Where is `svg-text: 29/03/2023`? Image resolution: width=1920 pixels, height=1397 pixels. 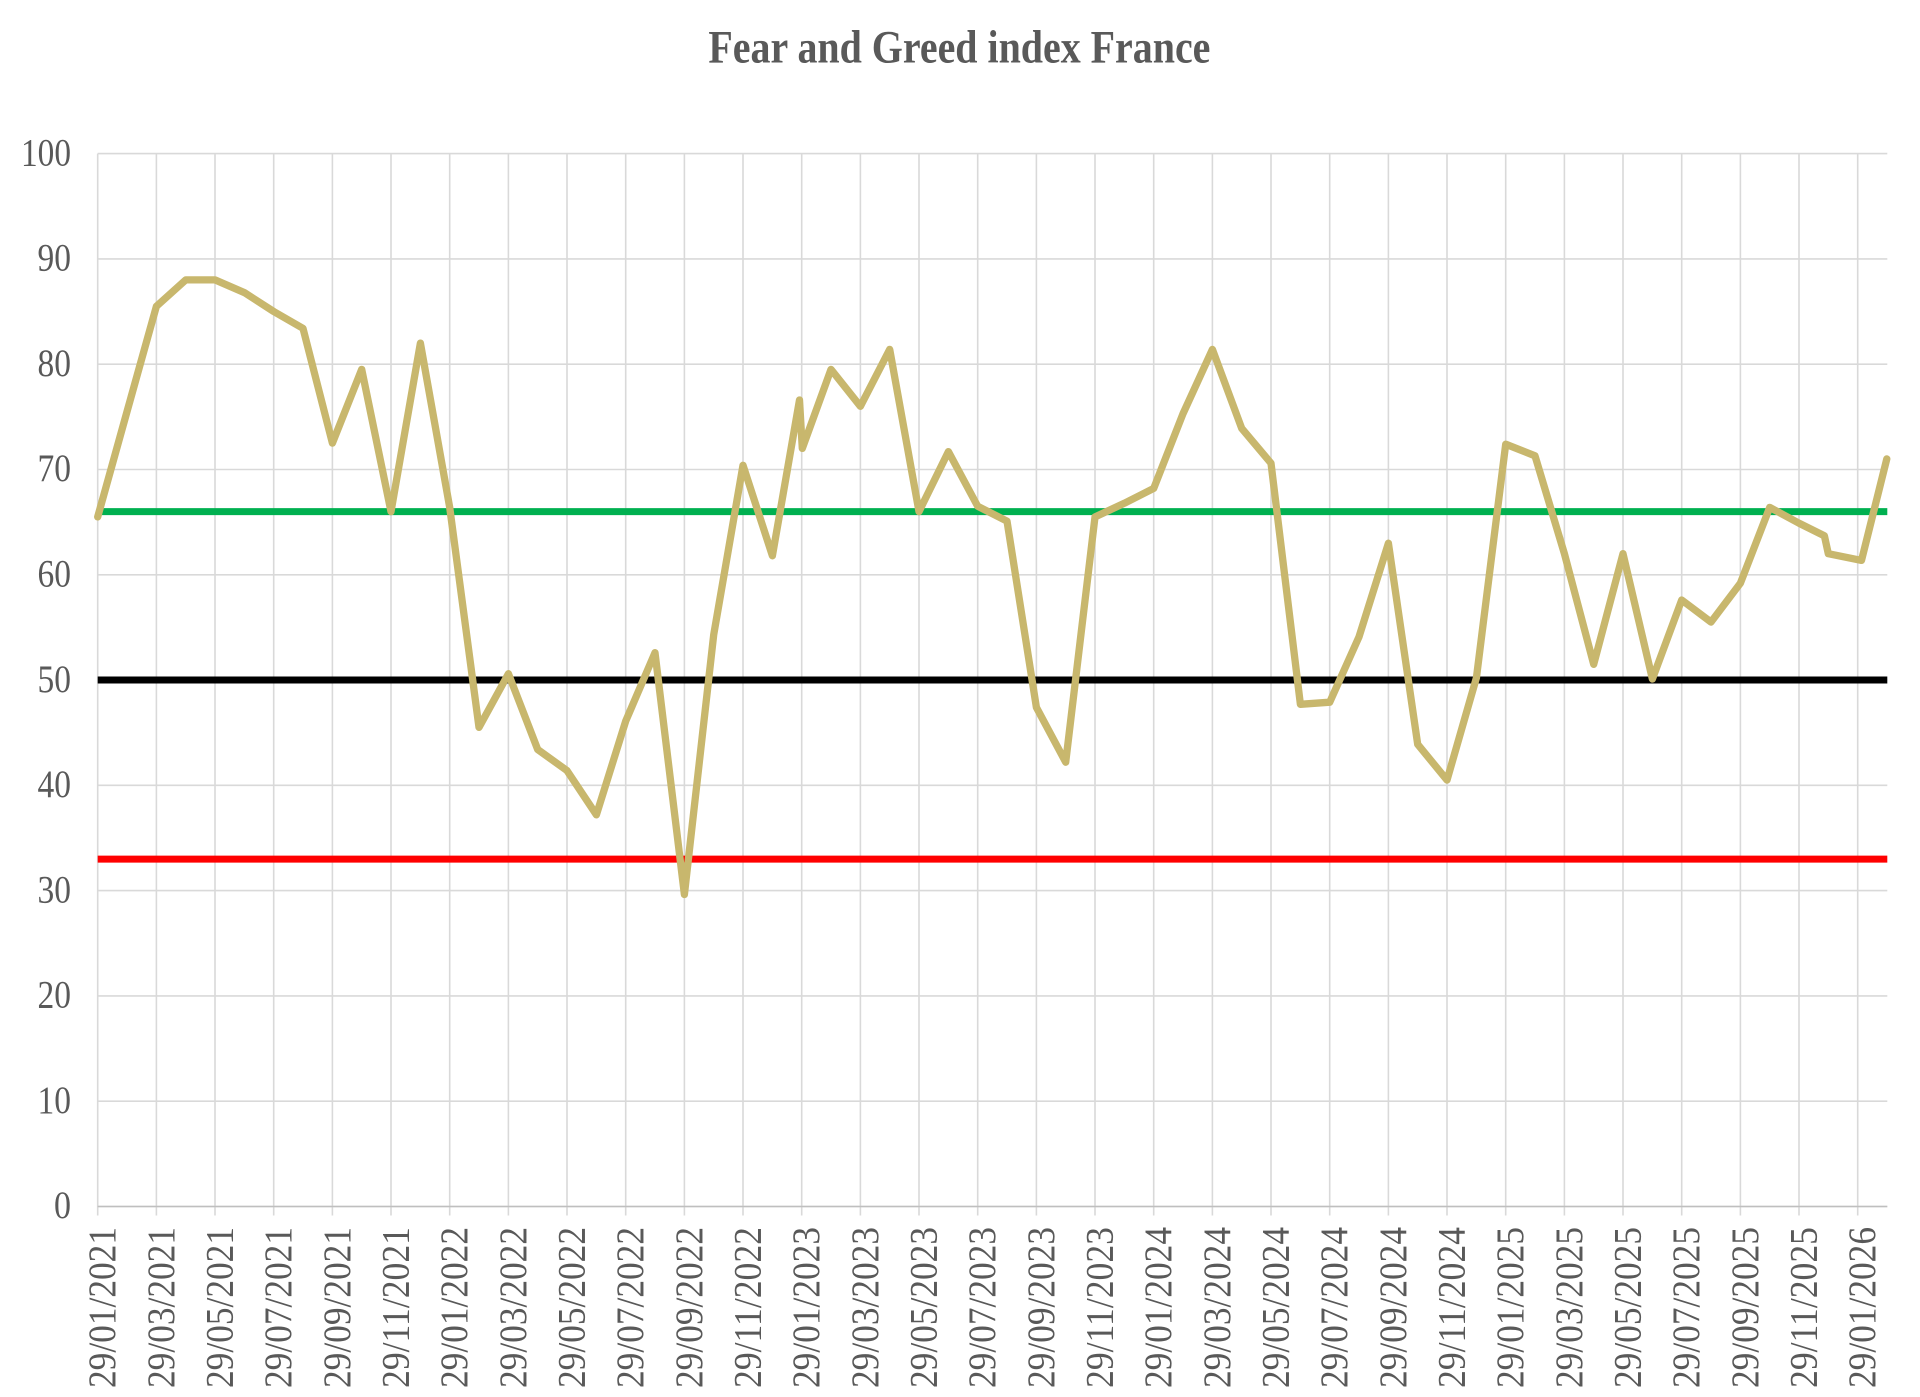
svg-text: 29/03/2023 is located at coordinates (865, 1307).